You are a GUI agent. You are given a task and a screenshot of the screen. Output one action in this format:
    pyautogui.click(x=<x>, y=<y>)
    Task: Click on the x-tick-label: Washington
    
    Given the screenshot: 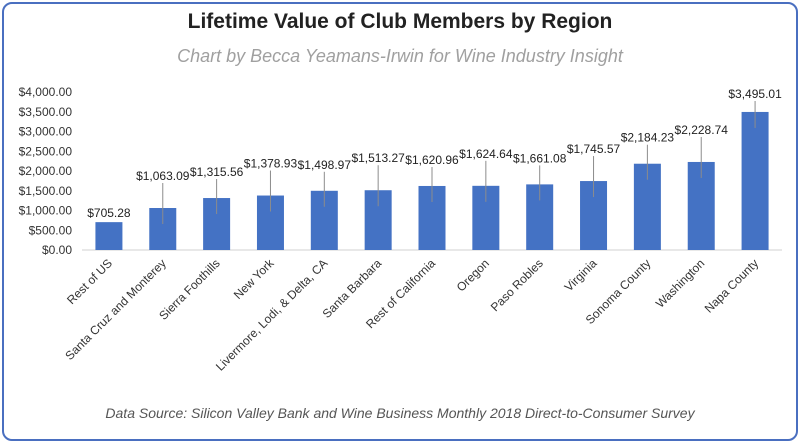 What is the action you would take?
    pyautogui.click(x=680, y=283)
    